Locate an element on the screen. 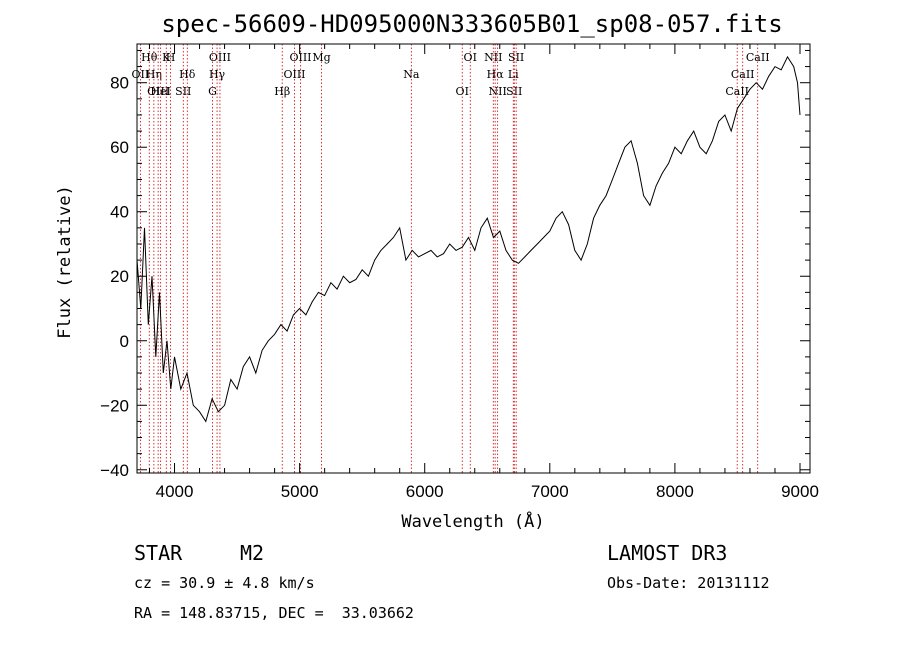  coordinates: RA = 148.83715, DEC = 33.03662 is located at coordinates (274, 613).